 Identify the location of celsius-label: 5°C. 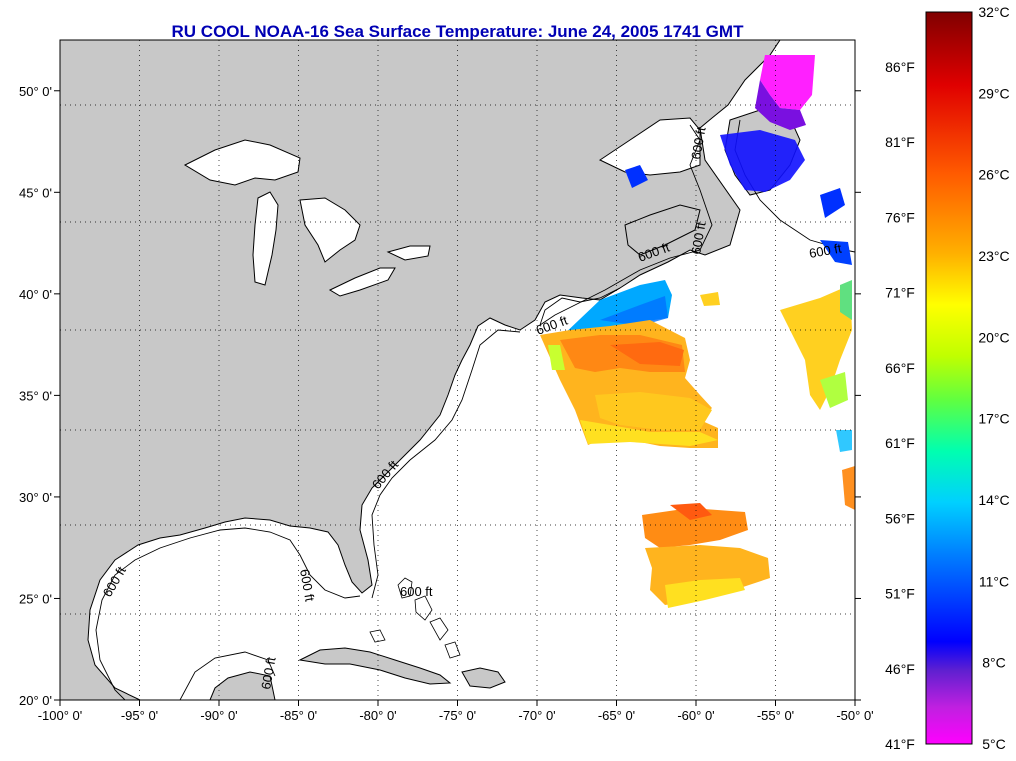
(994, 744).